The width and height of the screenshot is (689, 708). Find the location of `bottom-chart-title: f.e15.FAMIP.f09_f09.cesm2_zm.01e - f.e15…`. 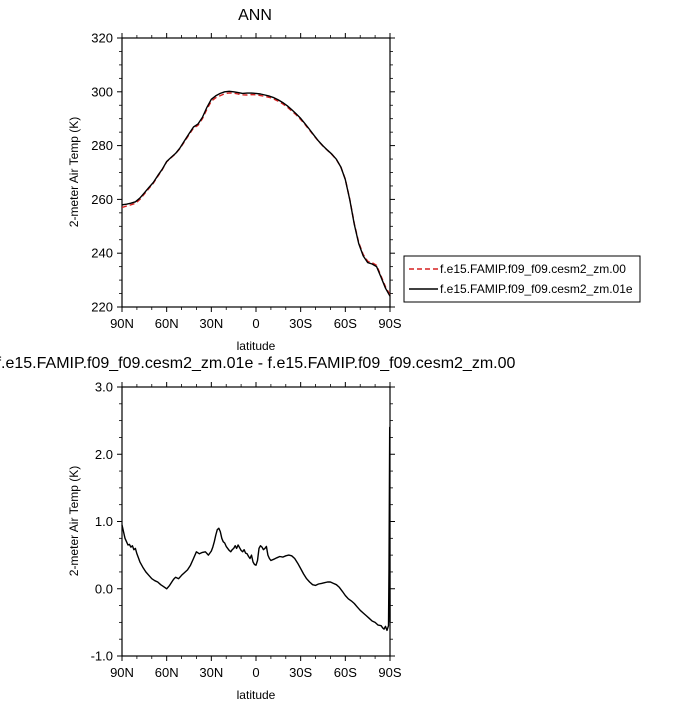

bottom-chart-title: f.e15.FAMIP.f09_f09.cesm2_zm.01e - f.e15… is located at coordinates (258, 363).